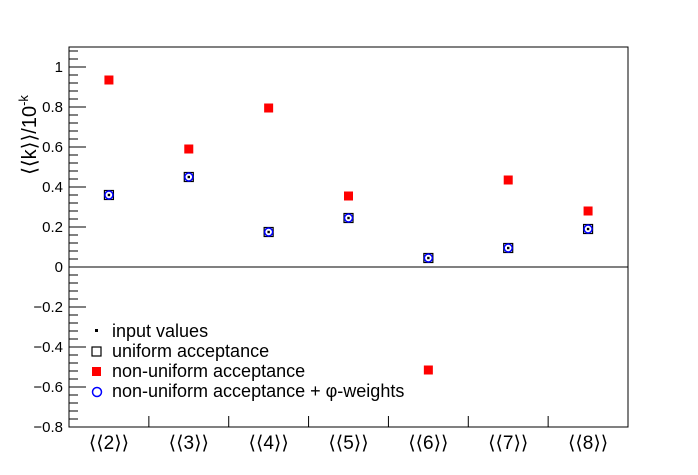 Image resolution: width=698 pixels, height=475 pixels. Describe the element at coordinates (59, 67) in the screenshot. I see `y-tick-label: 1` at that location.